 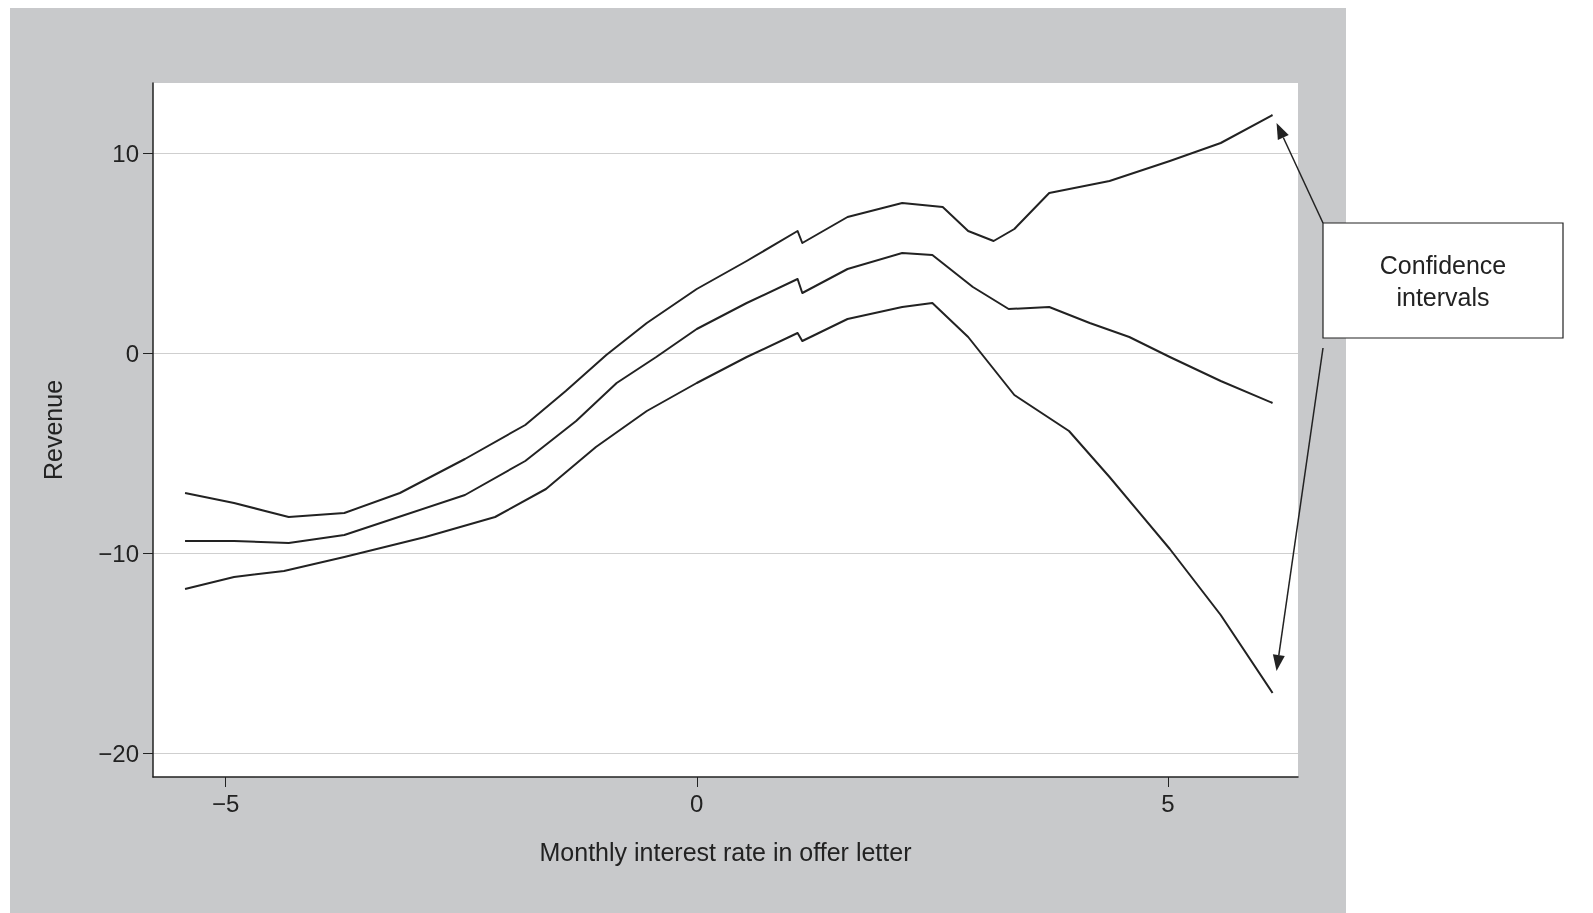 What do you see at coordinates (118, 553) in the screenshot?
I see `y-tick-label: −10` at bounding box center [118, 553].